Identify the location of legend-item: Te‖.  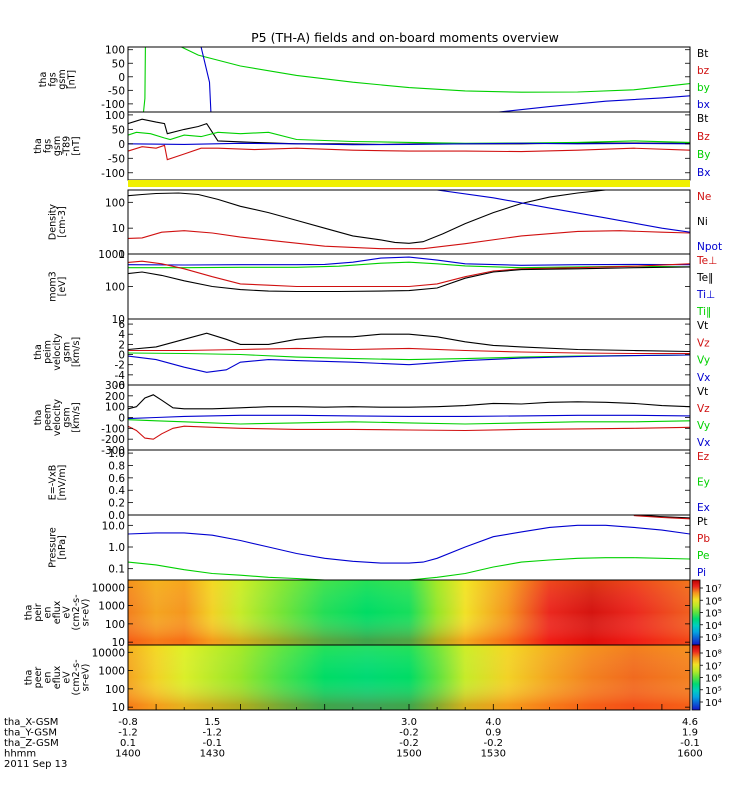
(704, 278).